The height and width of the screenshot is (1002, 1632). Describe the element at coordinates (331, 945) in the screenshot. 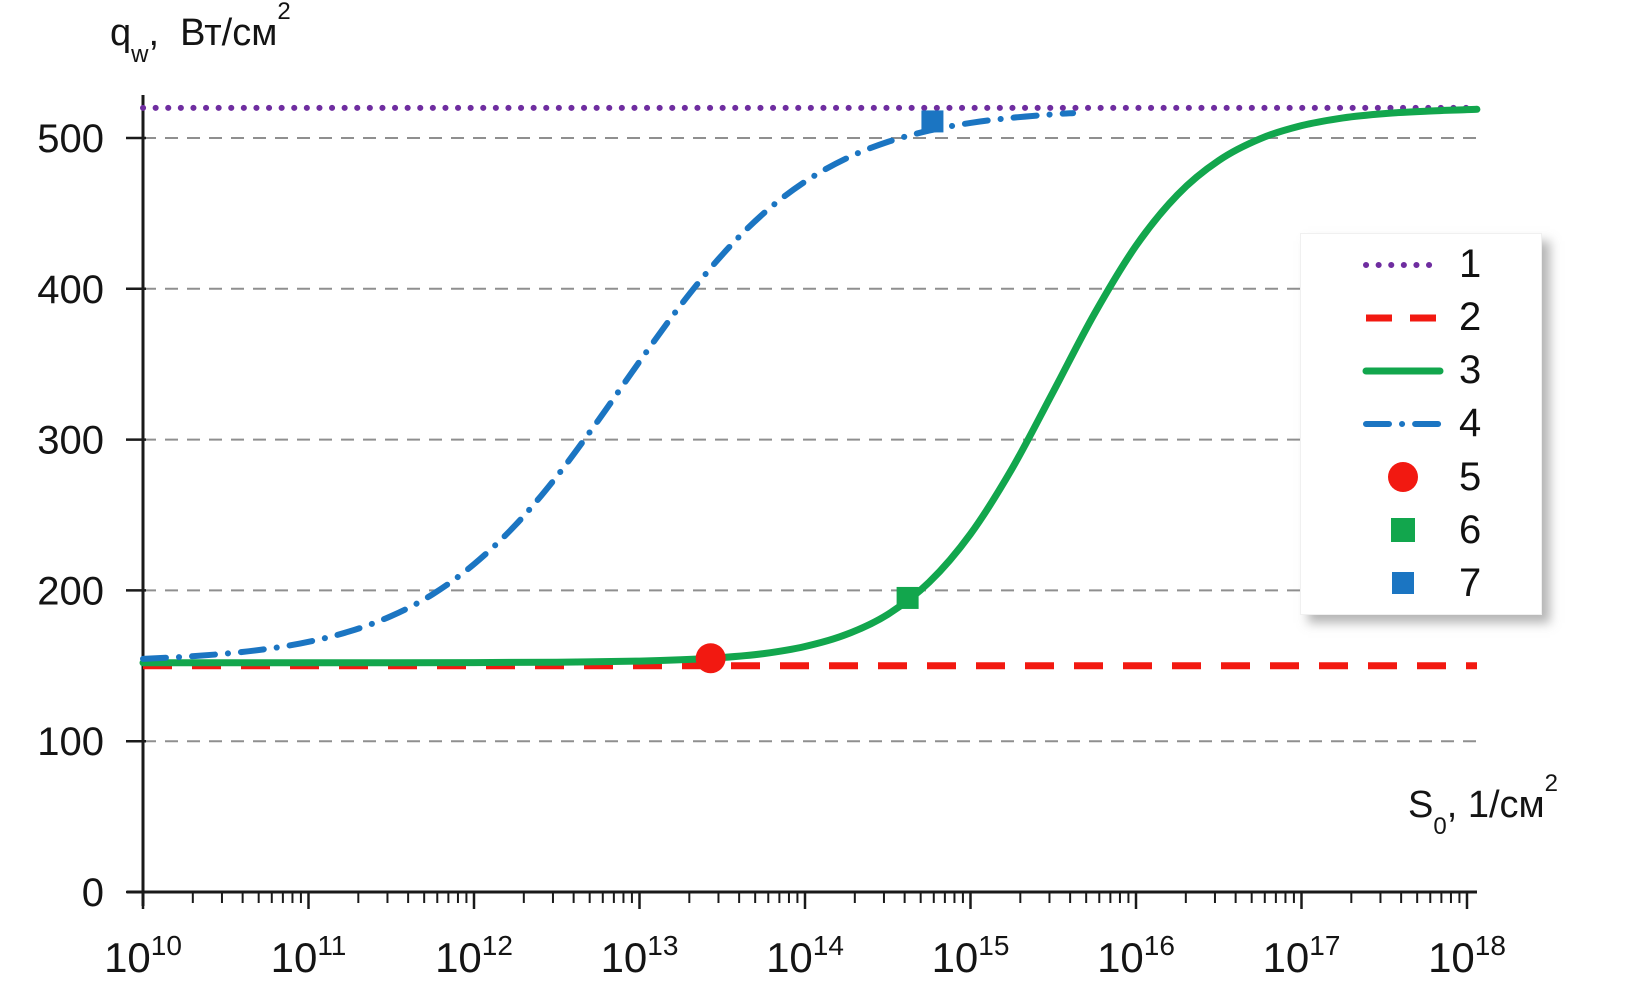

I see `x-tick-exponent: 11` at that location.